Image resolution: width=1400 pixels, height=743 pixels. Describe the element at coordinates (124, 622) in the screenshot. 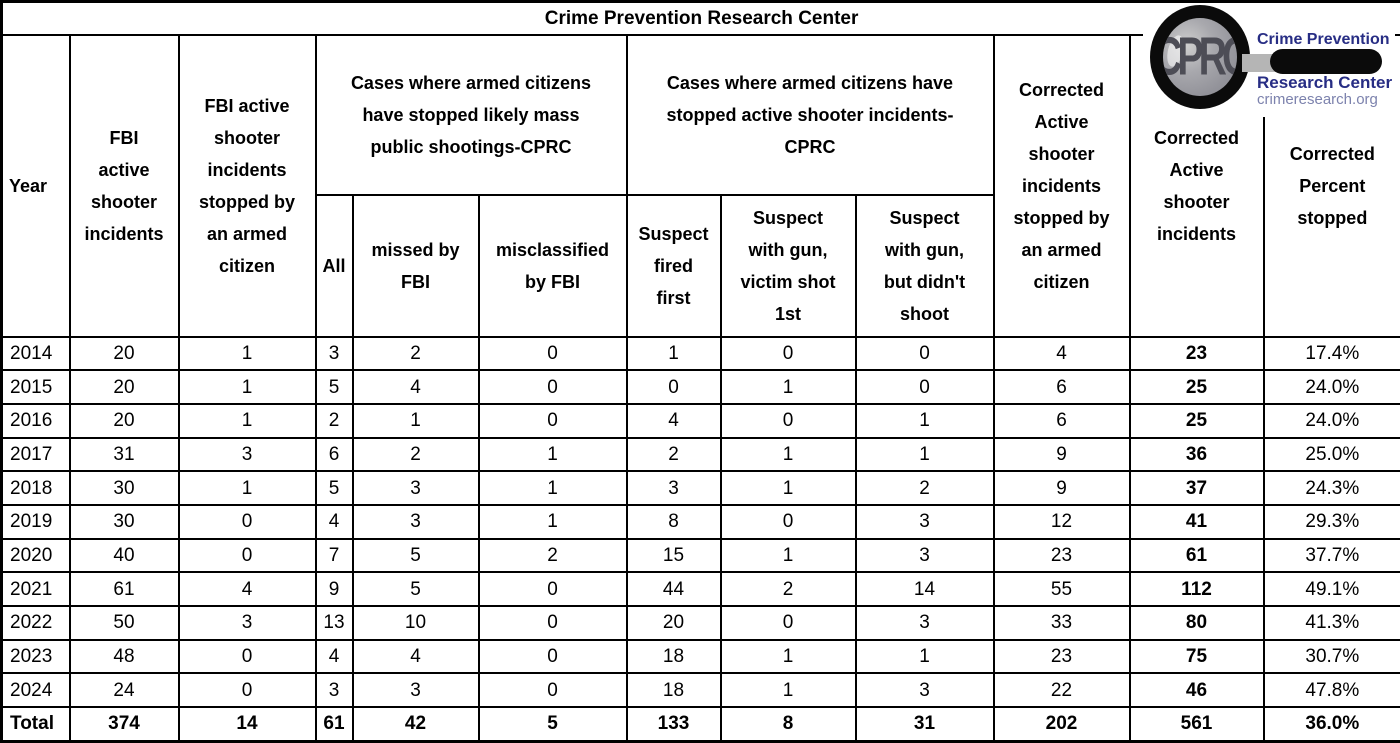

I see `data-cell: 50` at that location.